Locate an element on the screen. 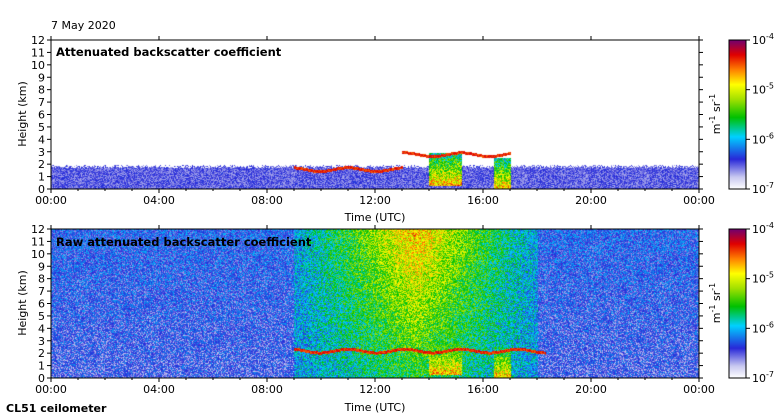  y-axis-label-top: Height (km) is located at coordinates (22, 114).